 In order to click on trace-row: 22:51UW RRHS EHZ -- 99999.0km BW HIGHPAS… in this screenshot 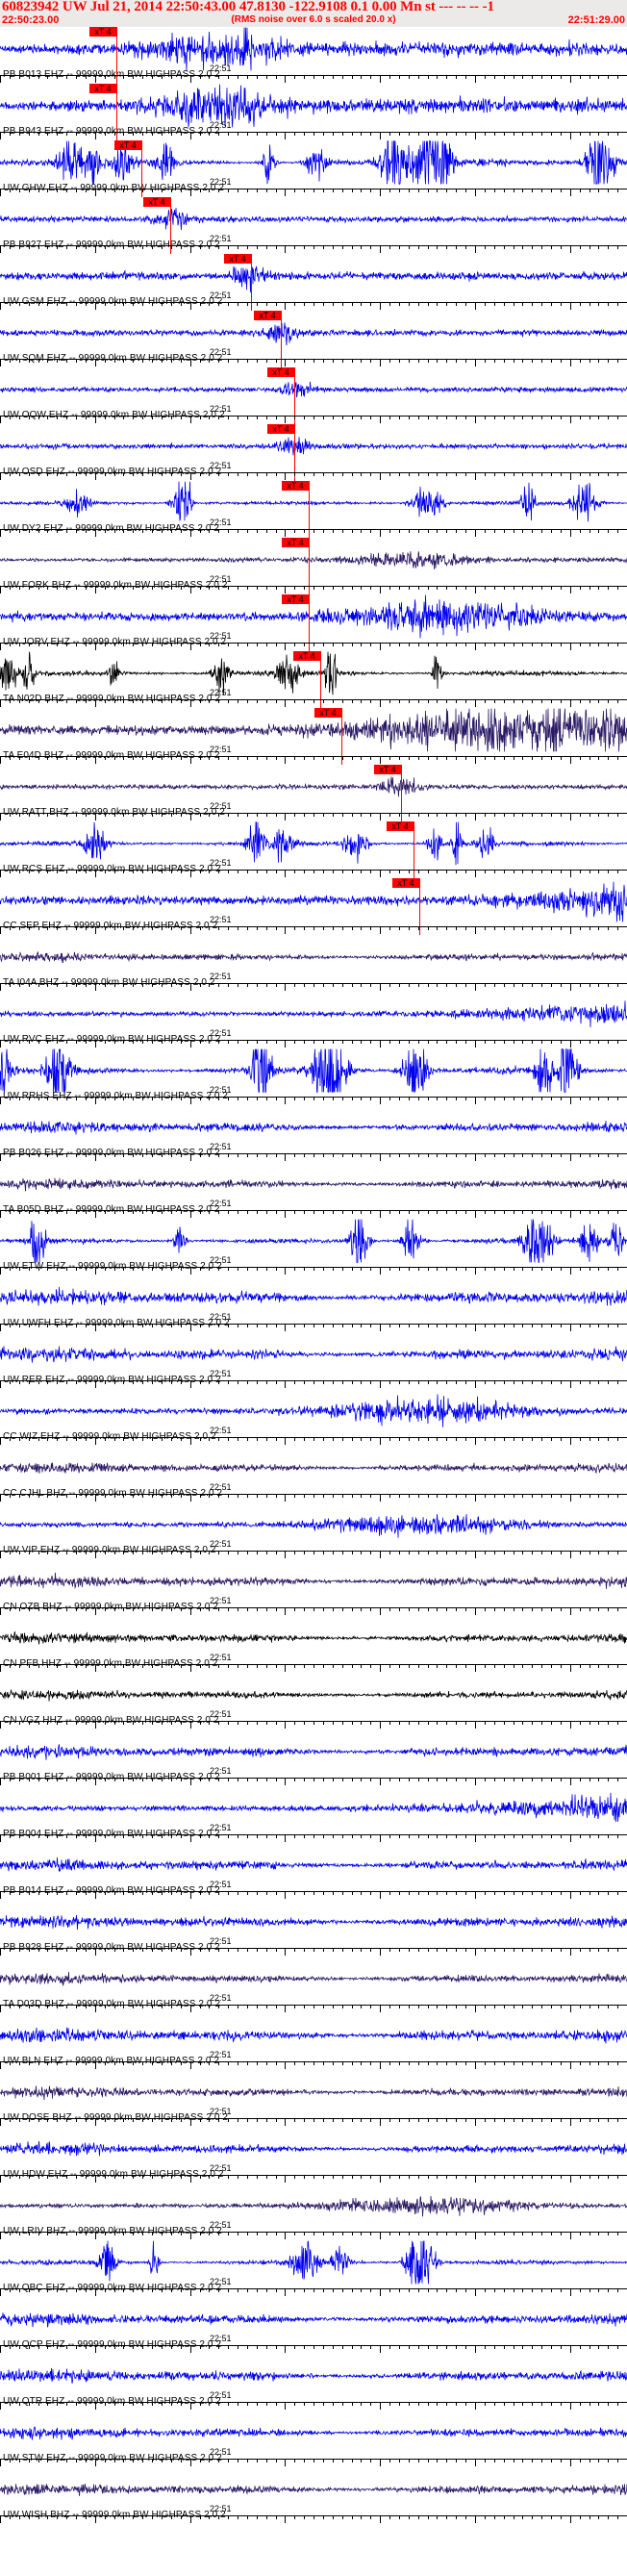, I will do `click(313, 1076)`.